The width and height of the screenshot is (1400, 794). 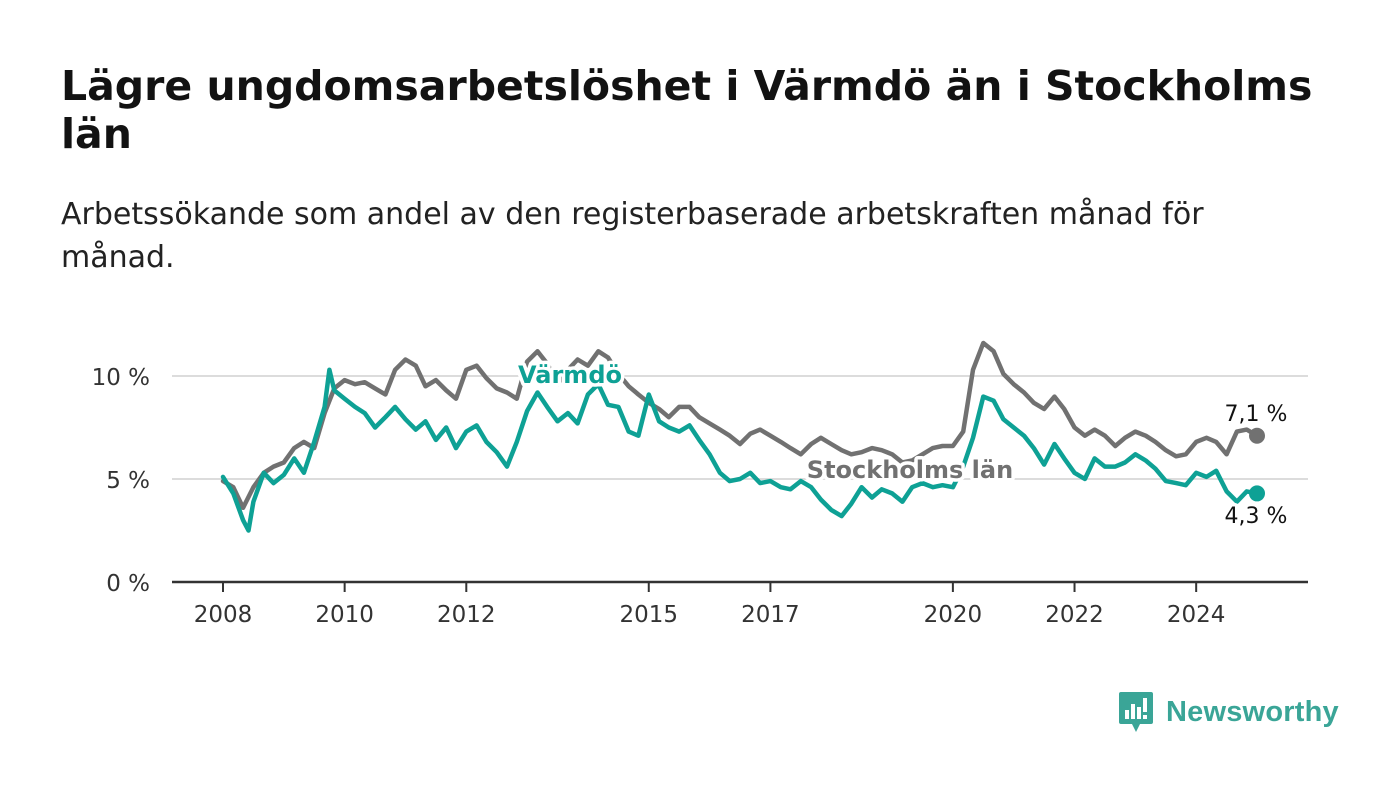 I want to click on newsworthy-logo: Newsworthy, so click(x=1228, y=712).